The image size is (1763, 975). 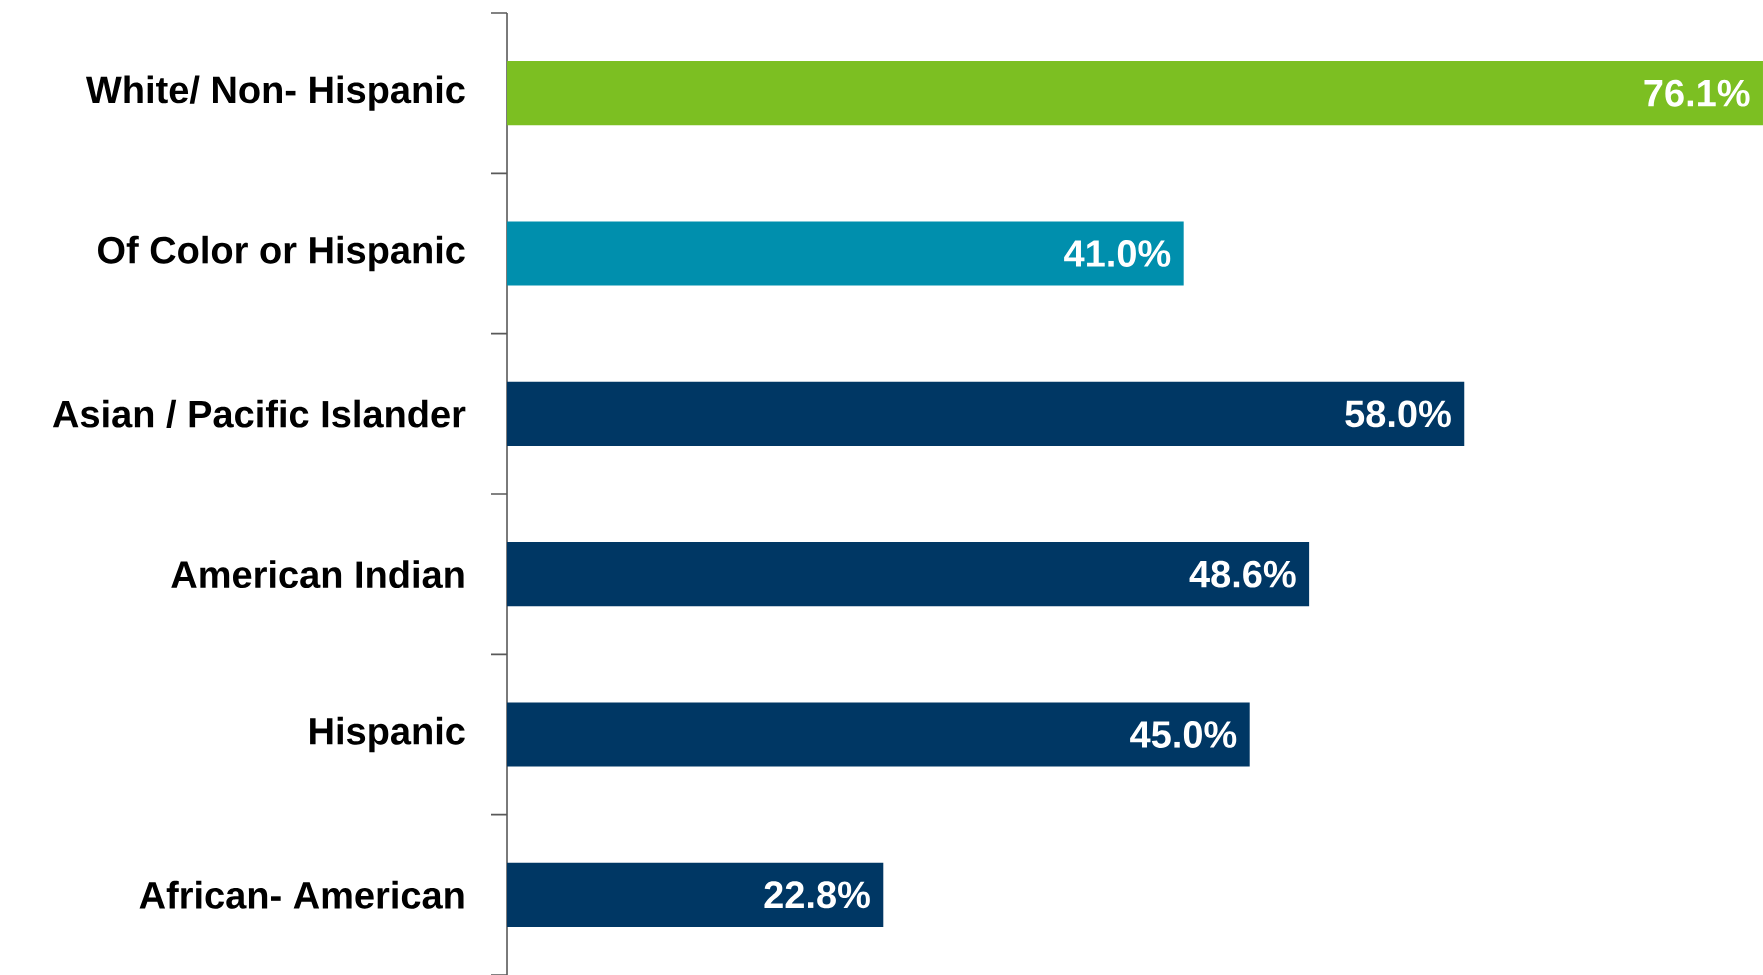 What do you see at coordinates (817, 895) in the screenshot?
I see `data-label: 22.8%` at bounding box center [817, 895].